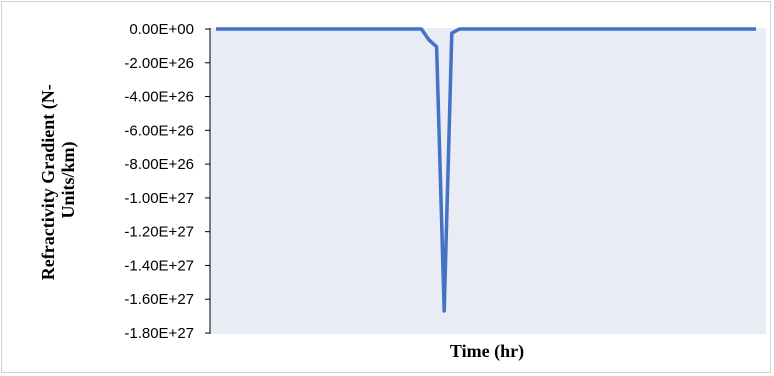 The height and width of the screenshot is (376, 774). What do you see at coordinates (159, 265) in the screenshot?
I see `y-tick-label: -1.40E+27` at bounding box center [159, 265].